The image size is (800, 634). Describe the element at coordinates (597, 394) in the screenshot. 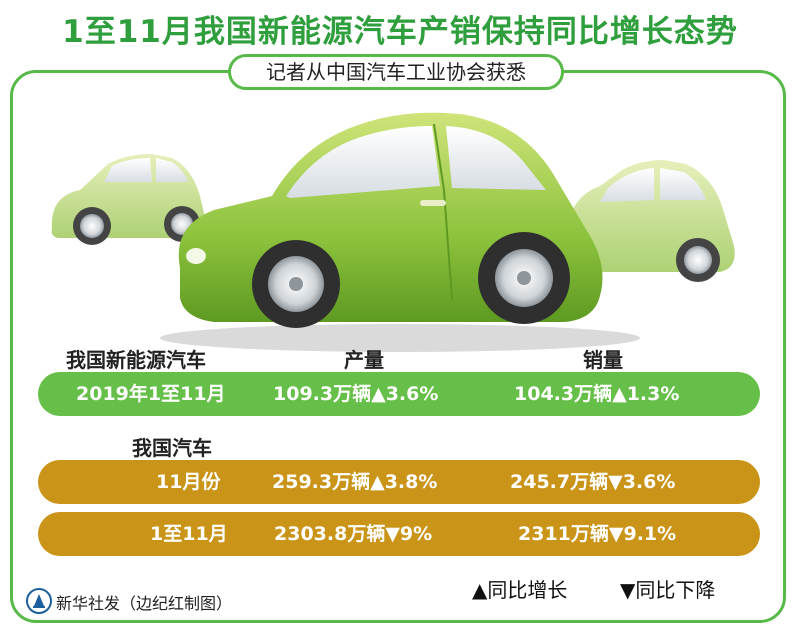

I see `nev-row-sales: 104.3万辆▲1.3%` at that location.